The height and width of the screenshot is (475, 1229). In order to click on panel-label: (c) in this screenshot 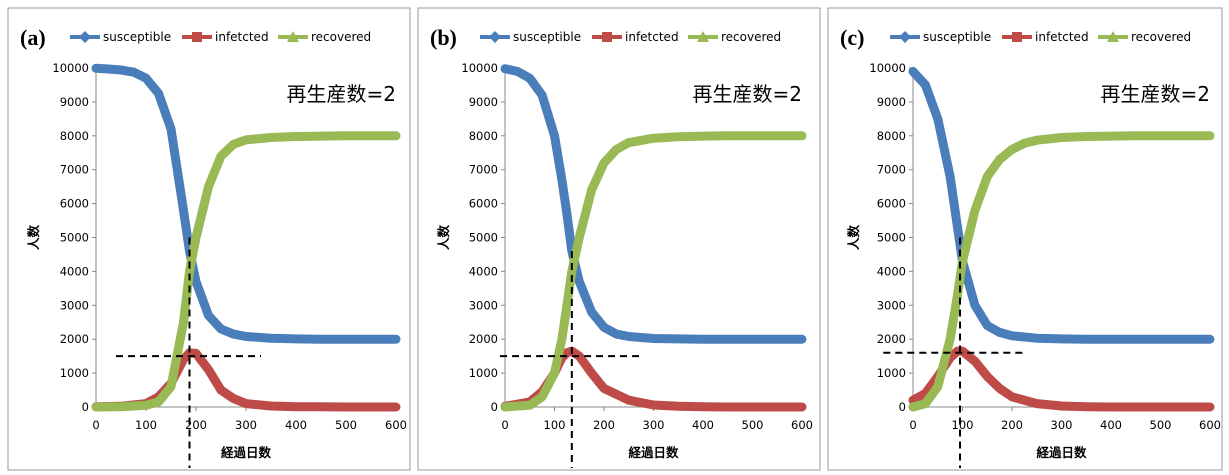, I will do `click(852, 37)`.